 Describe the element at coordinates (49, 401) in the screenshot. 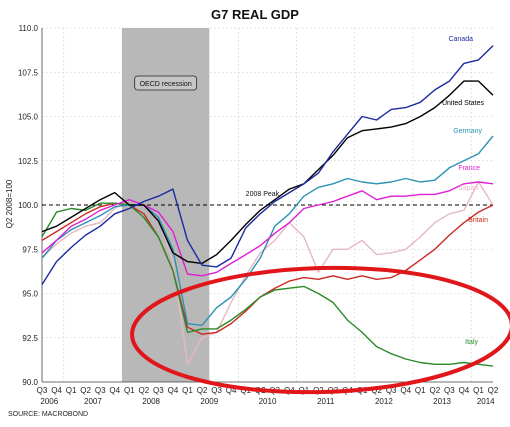

I see `x-year-label: 2006` at that location.